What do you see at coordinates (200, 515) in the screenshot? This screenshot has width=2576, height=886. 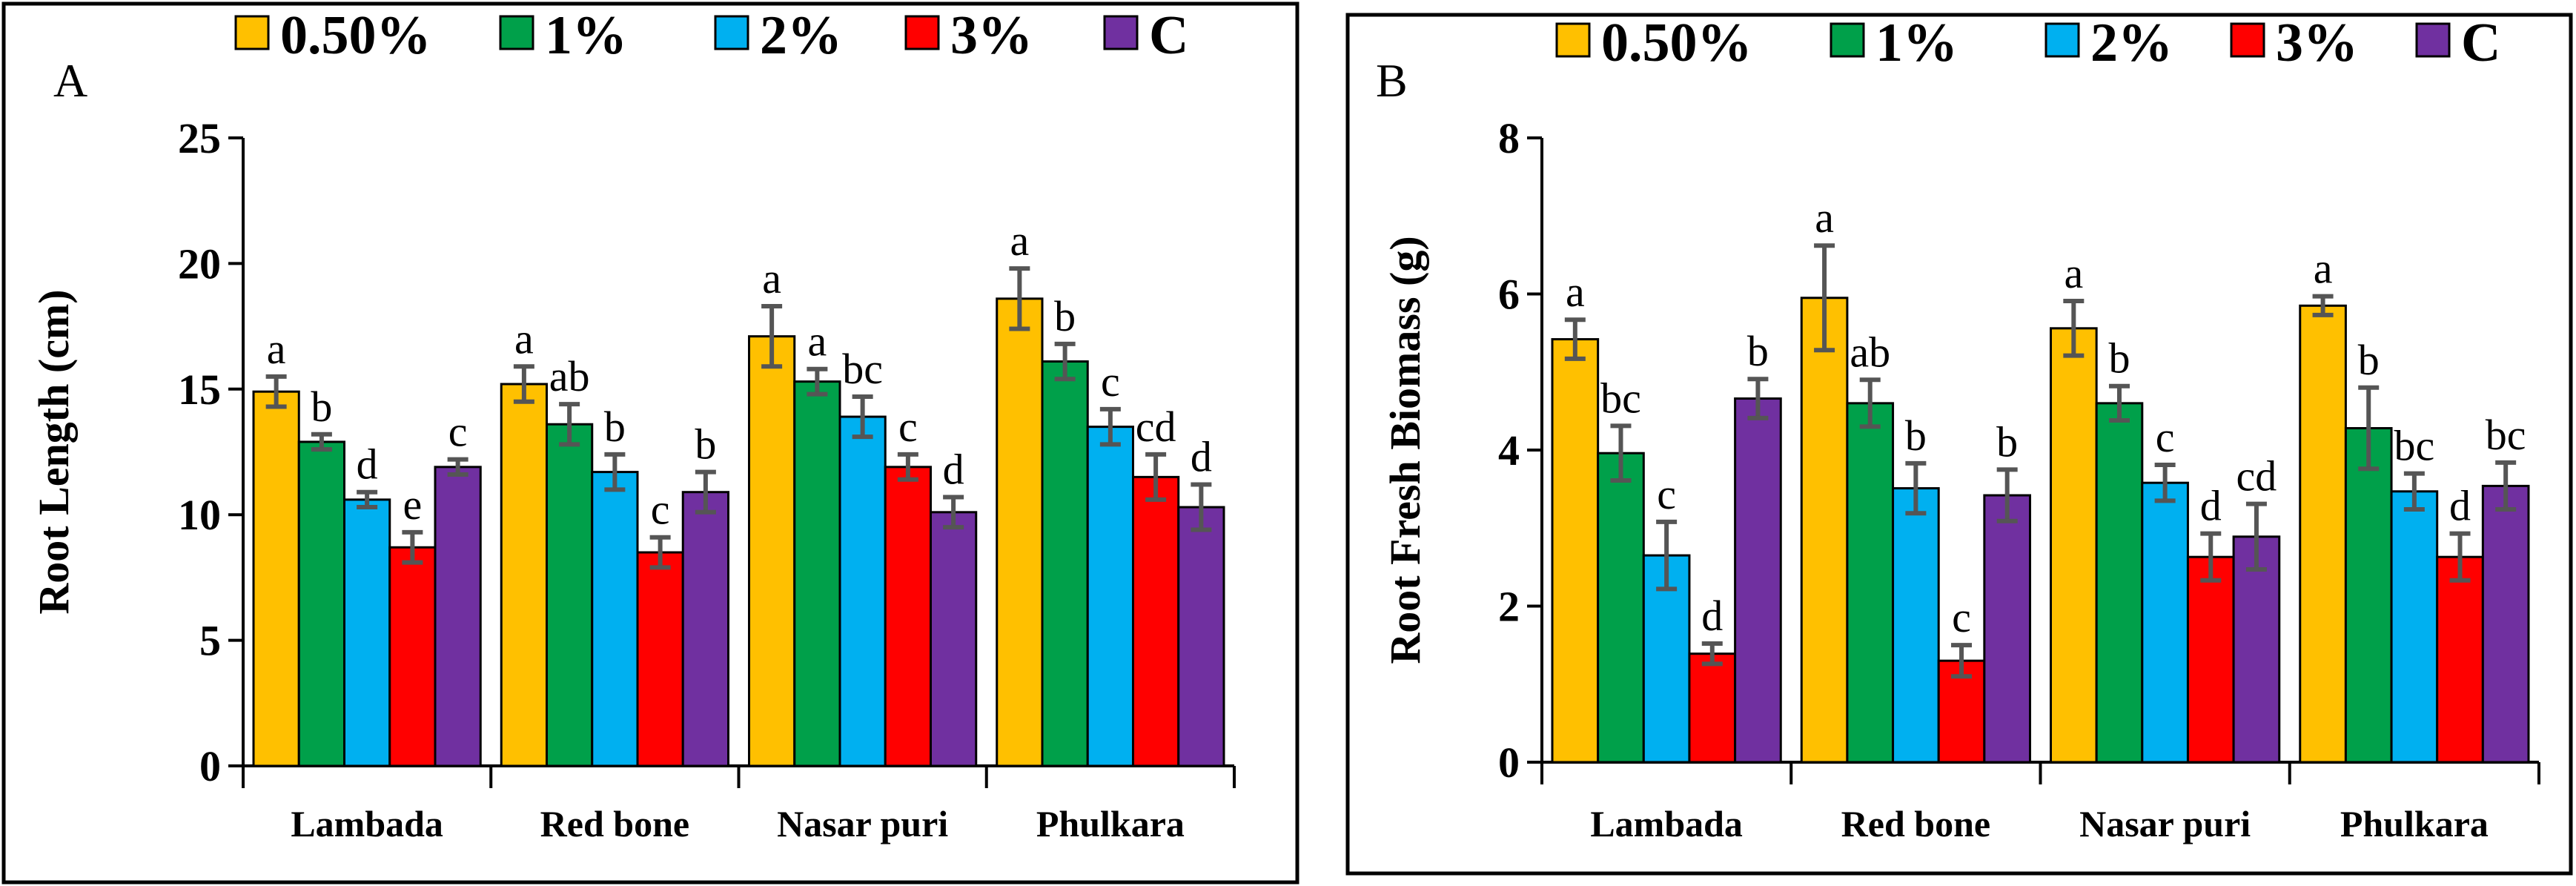 I see `y-tick-label: 10` at bounding box center [200, 515].